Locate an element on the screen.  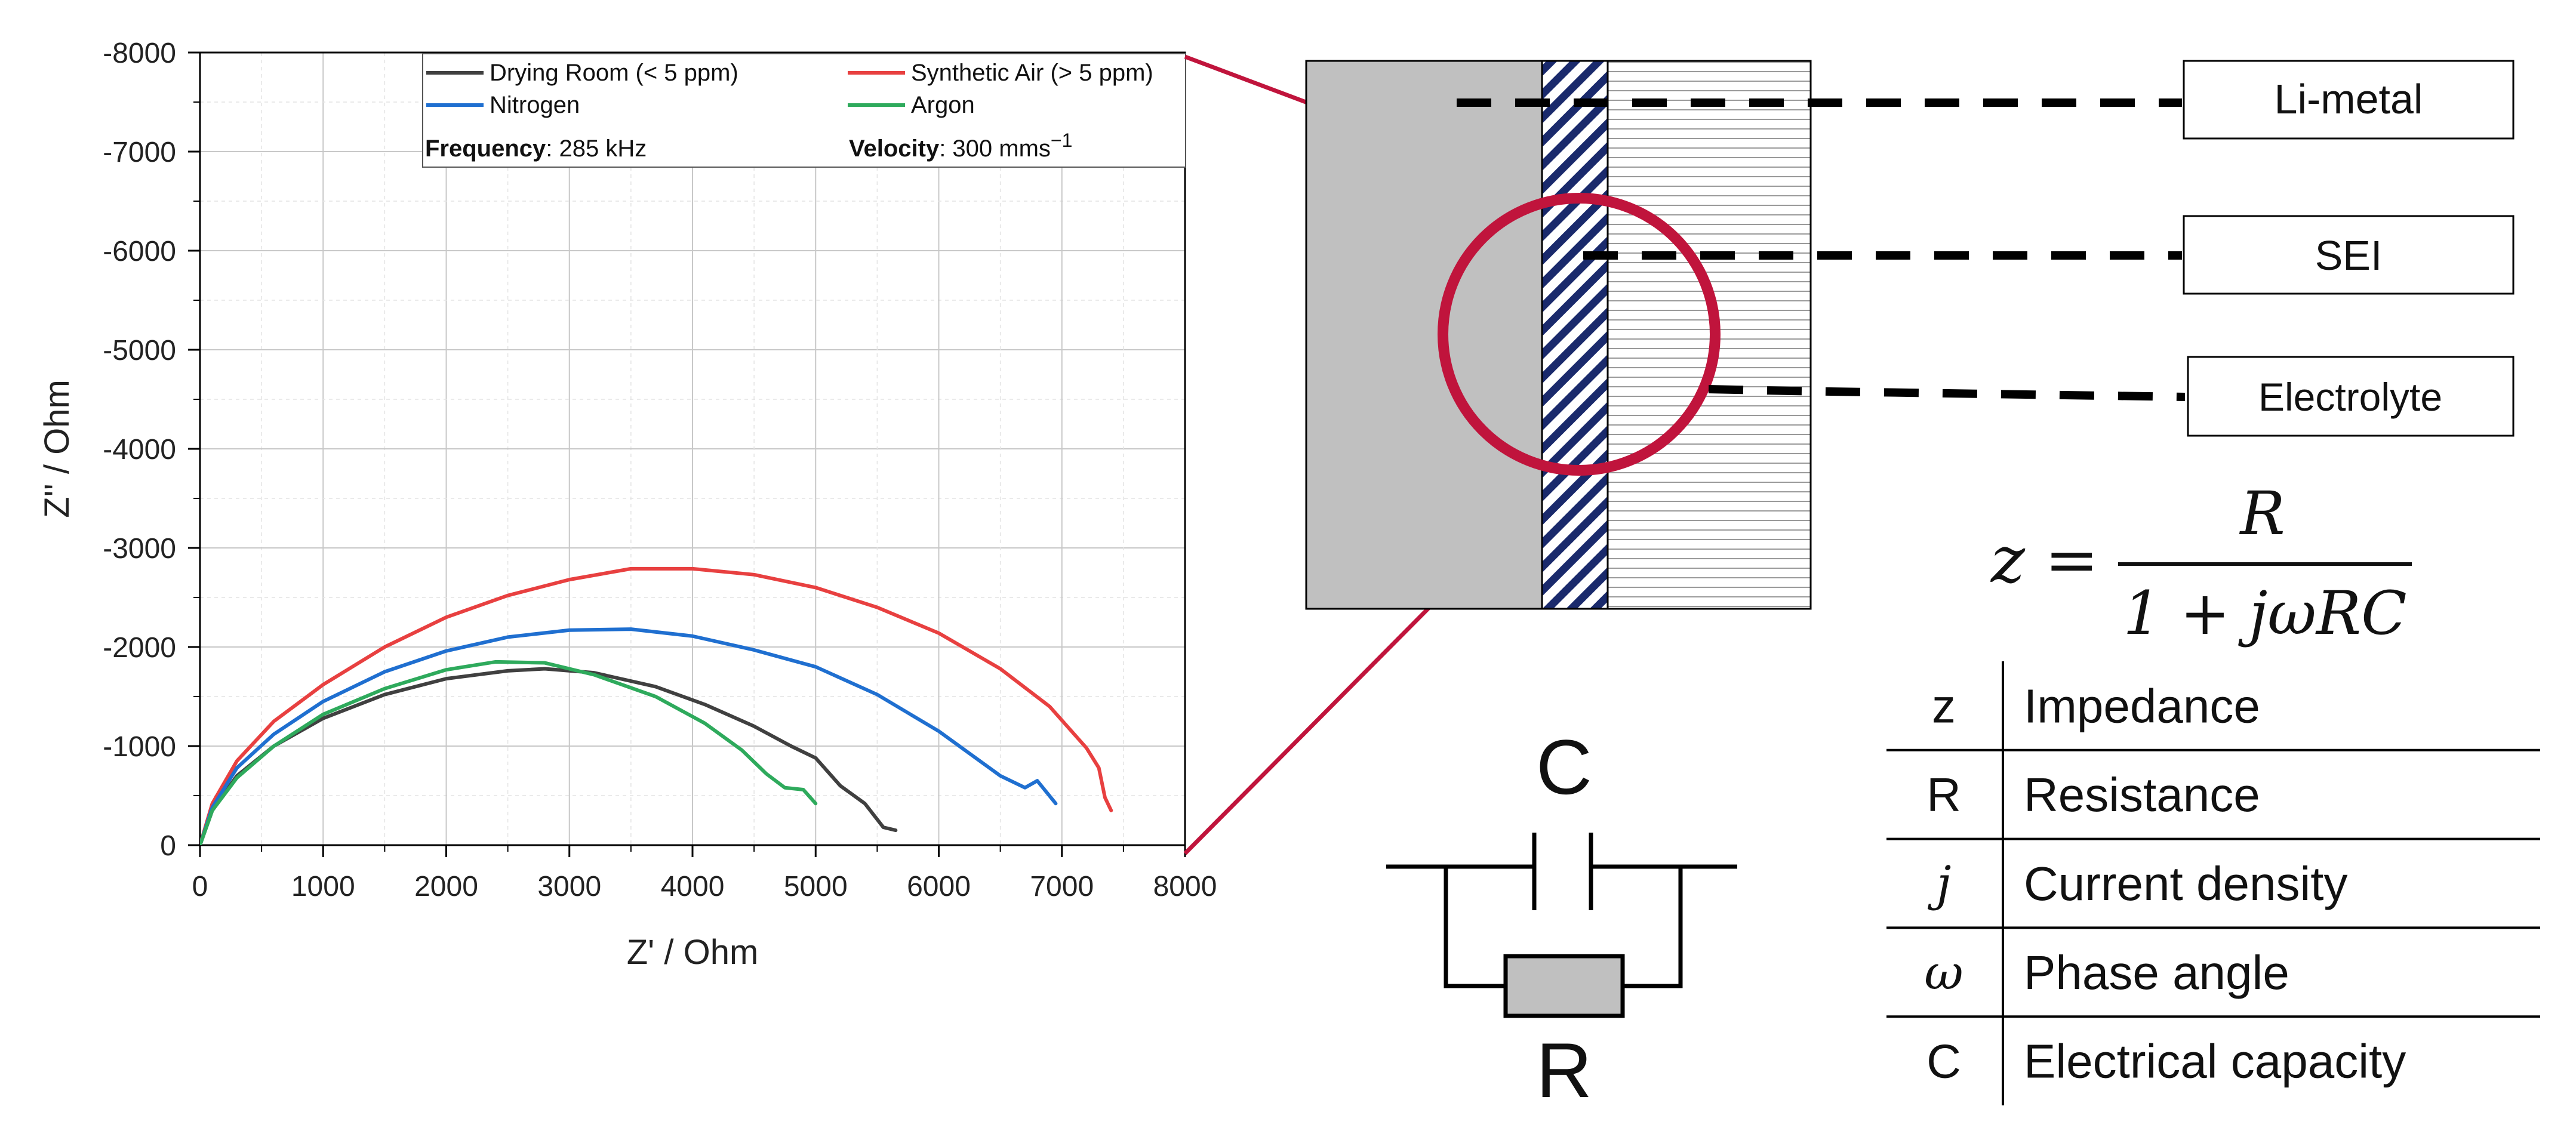
rc-circuit: C R is located at coordinates (1561, 918).